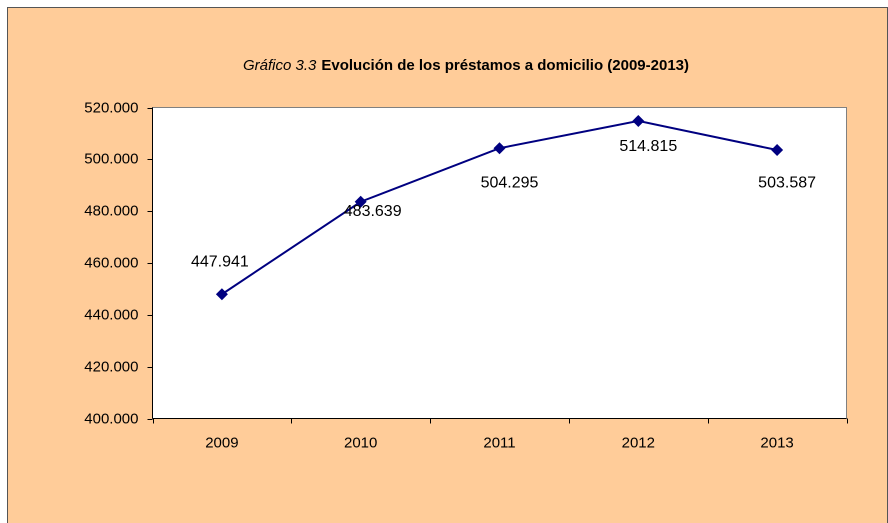 The image size is (888, 523). Describe the element at coordinates (111, 418) in the screenshot. I see `y-tick-label: 400.000` at that location.